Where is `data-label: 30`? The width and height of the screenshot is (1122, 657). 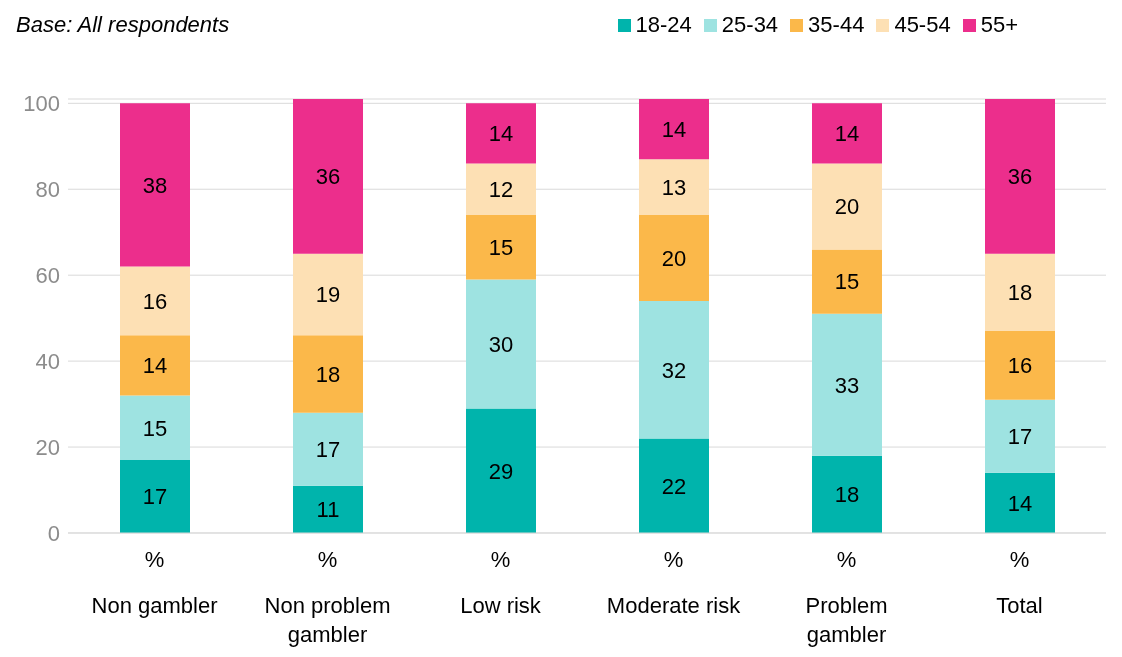 data-label: 30 is located at coordinates (501, 344).